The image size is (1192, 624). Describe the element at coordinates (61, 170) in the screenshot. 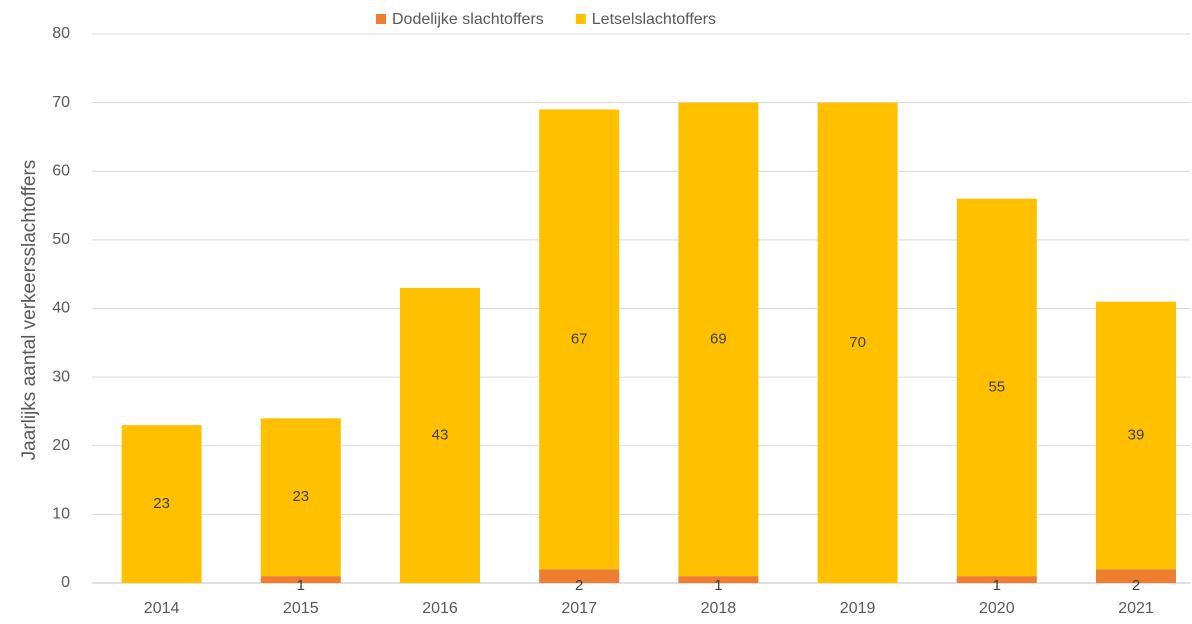

I see `y-tick-label: 60` at that location.